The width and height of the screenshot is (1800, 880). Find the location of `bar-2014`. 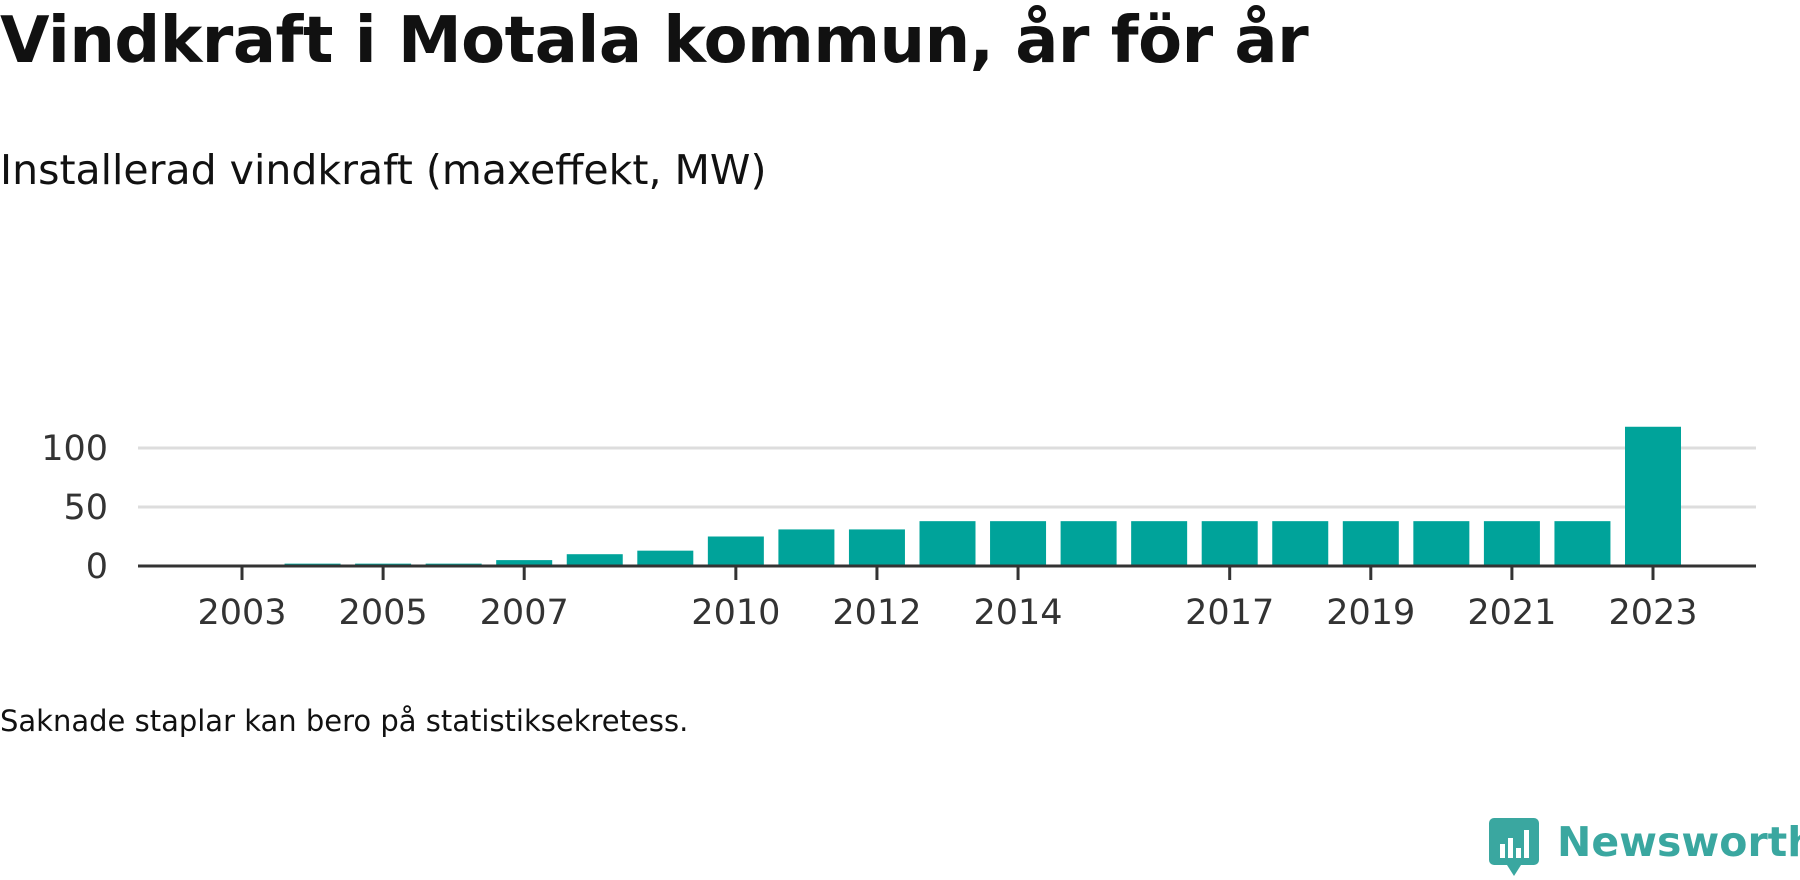

bar-2014 is located at coordinates (1018, 543).